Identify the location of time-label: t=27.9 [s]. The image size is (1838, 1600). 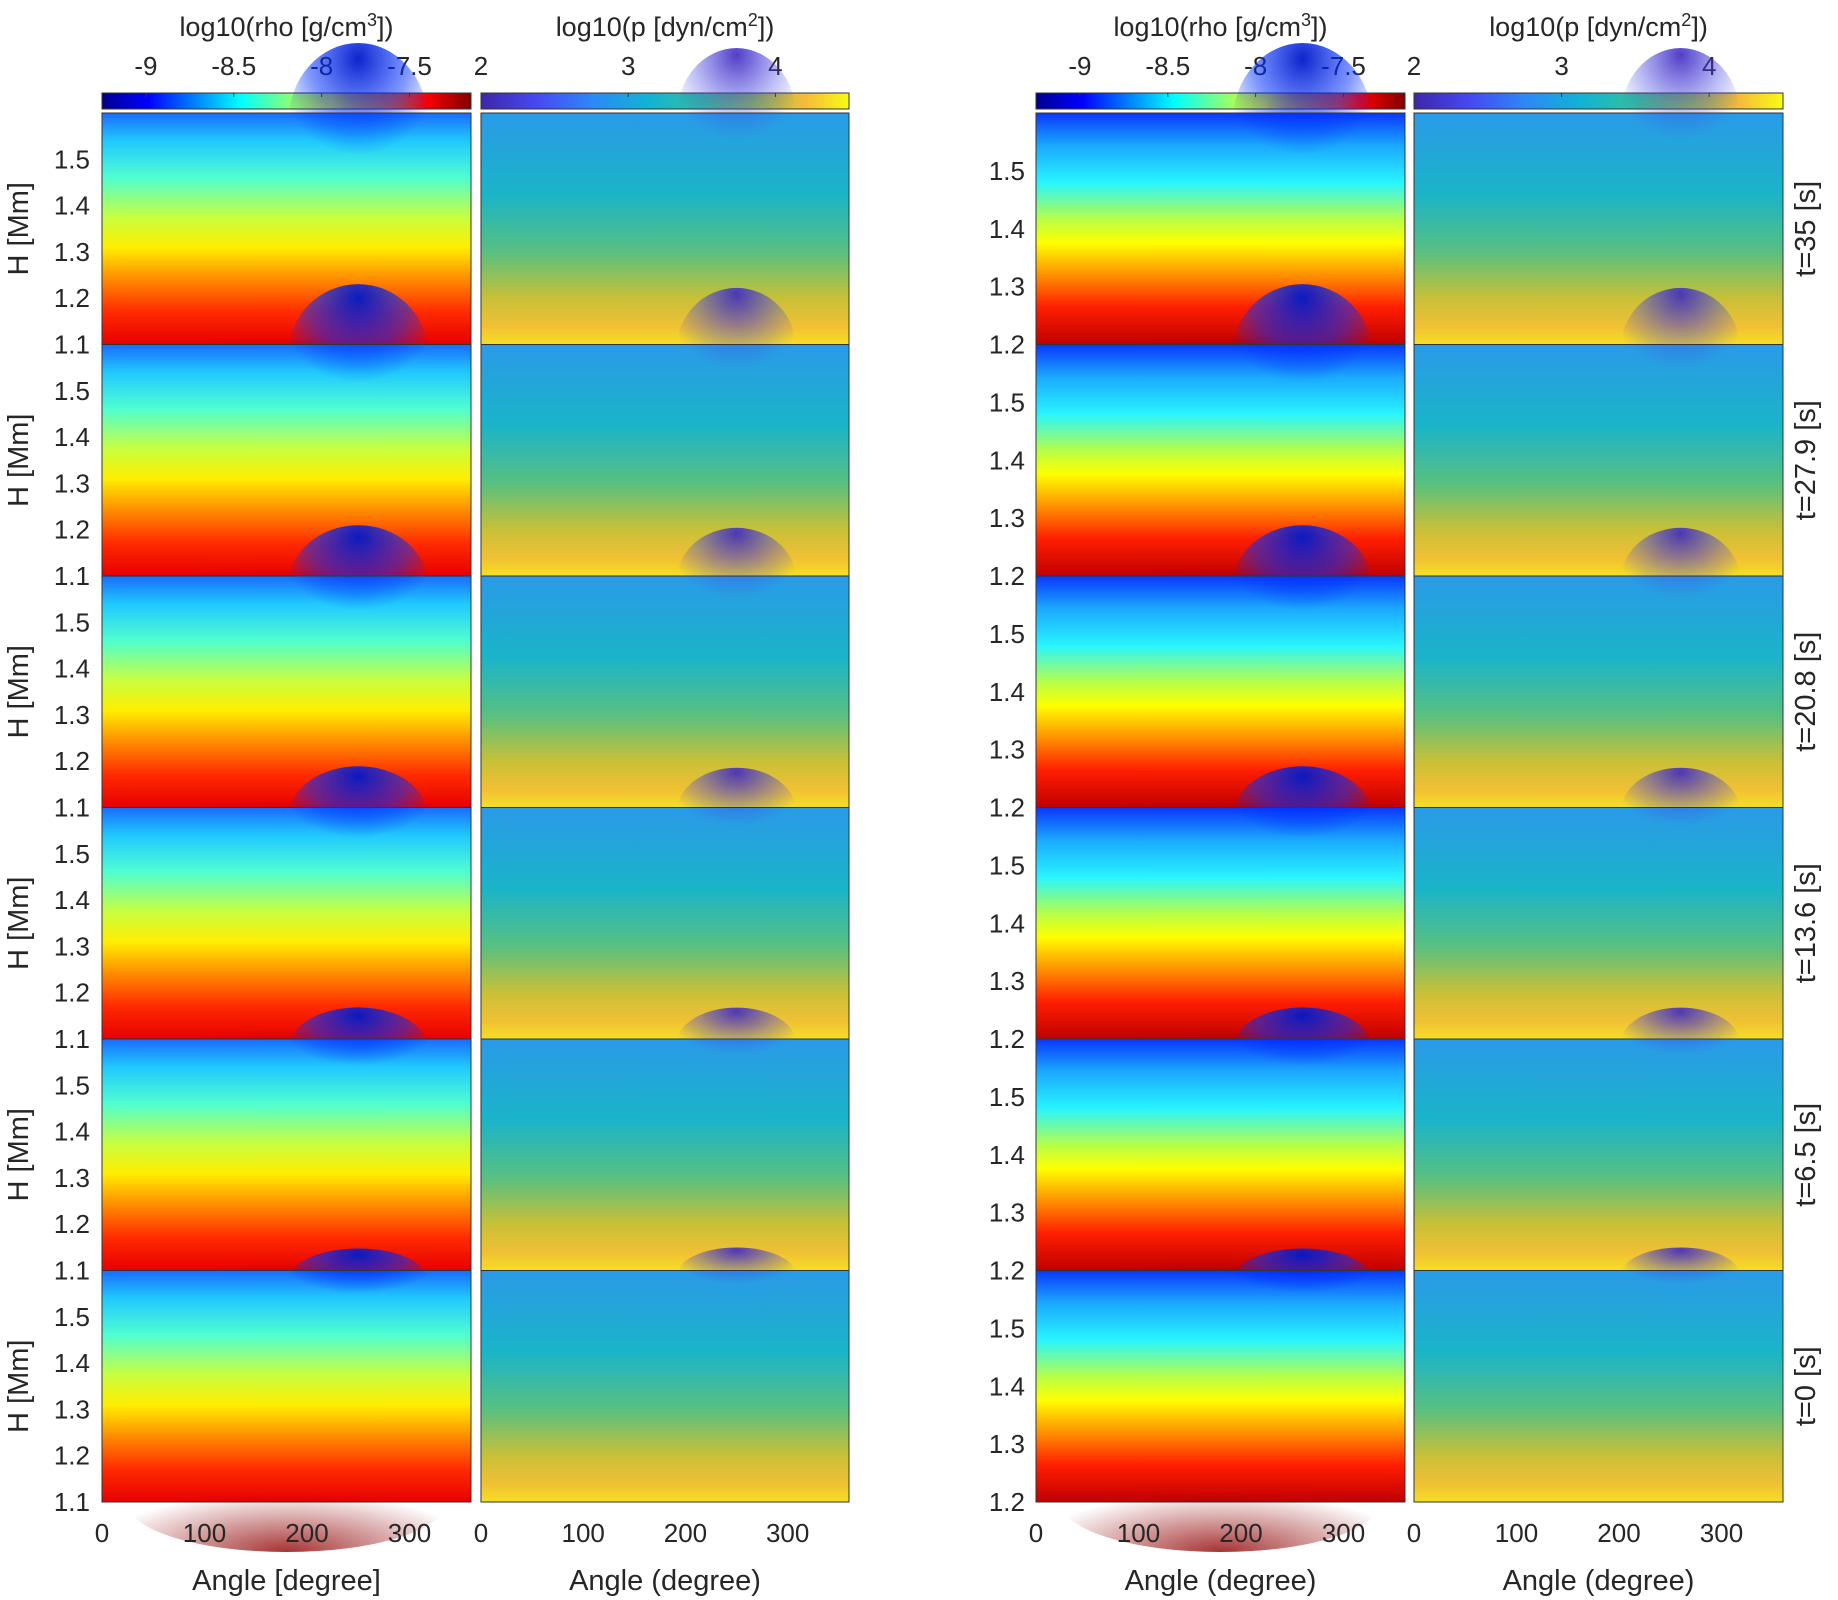
(1806, 460).